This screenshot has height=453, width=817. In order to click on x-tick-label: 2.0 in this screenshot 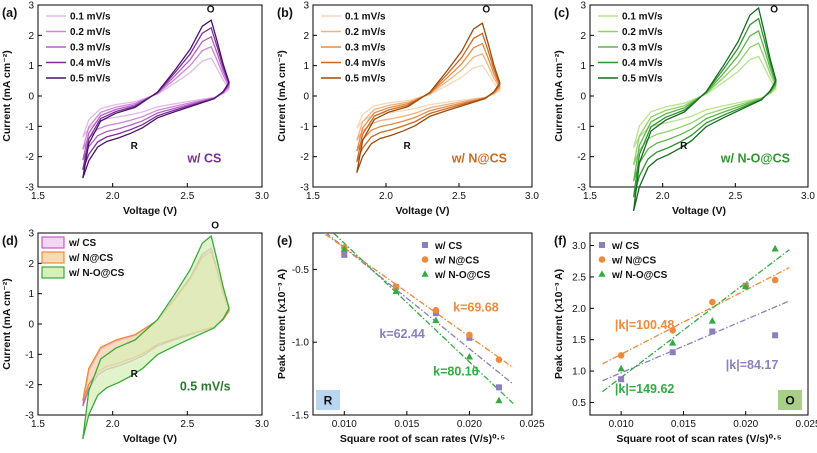, I will do `click(386, 196)`.